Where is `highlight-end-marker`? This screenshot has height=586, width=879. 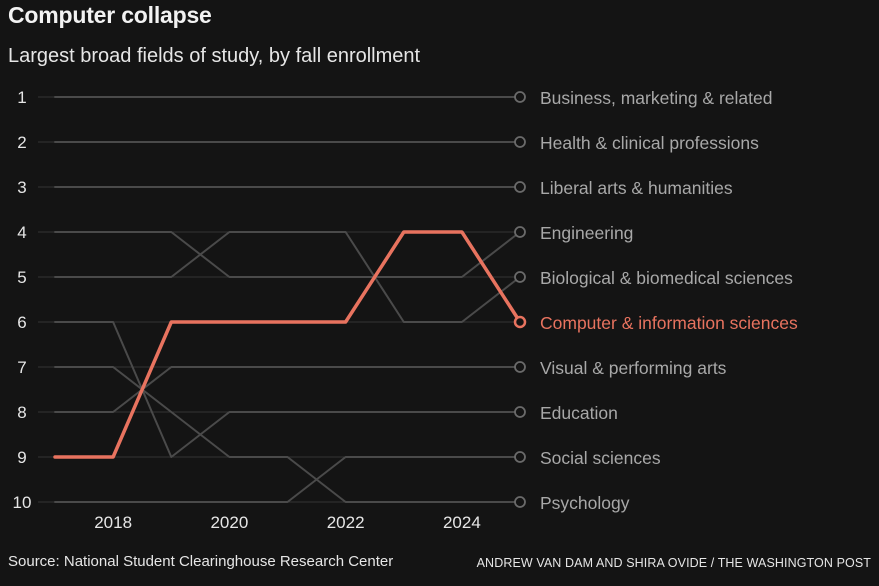
highlight-end-marker is located at coordinates (520, 322).